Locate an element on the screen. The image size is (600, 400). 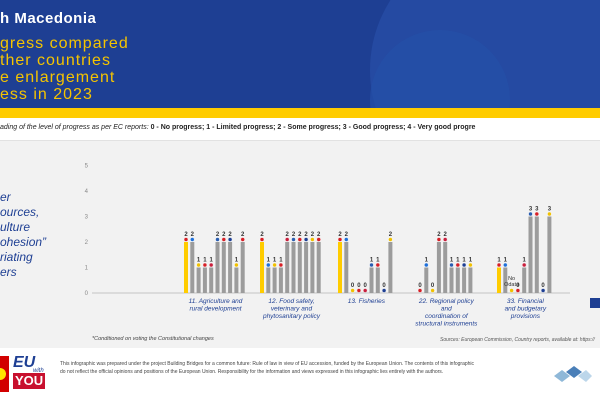
y-tick-label: 5 is located at coordinates (87, 167).